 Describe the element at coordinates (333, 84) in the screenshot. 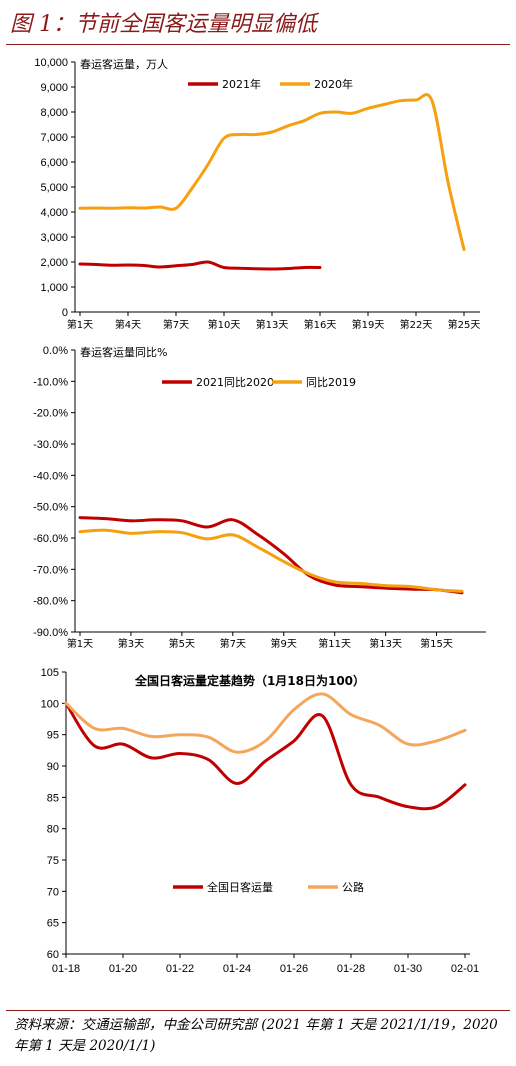

I see `legend-label-2: 2020年` at that location.